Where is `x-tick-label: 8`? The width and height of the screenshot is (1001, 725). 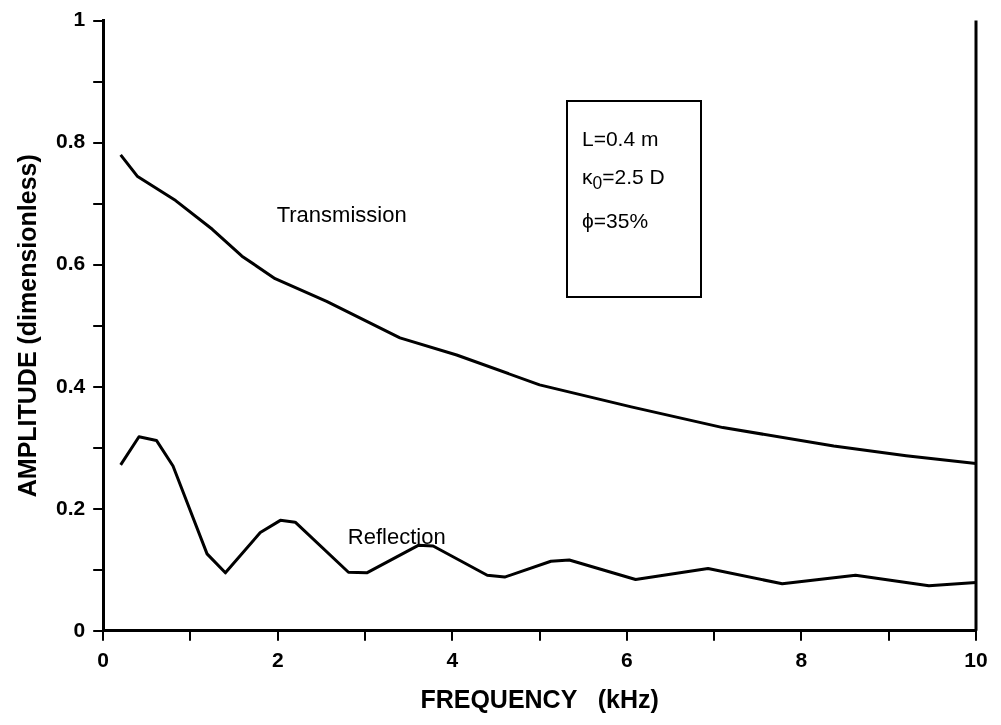 x-tick-label: 8 is located at coordinates (801, 660).